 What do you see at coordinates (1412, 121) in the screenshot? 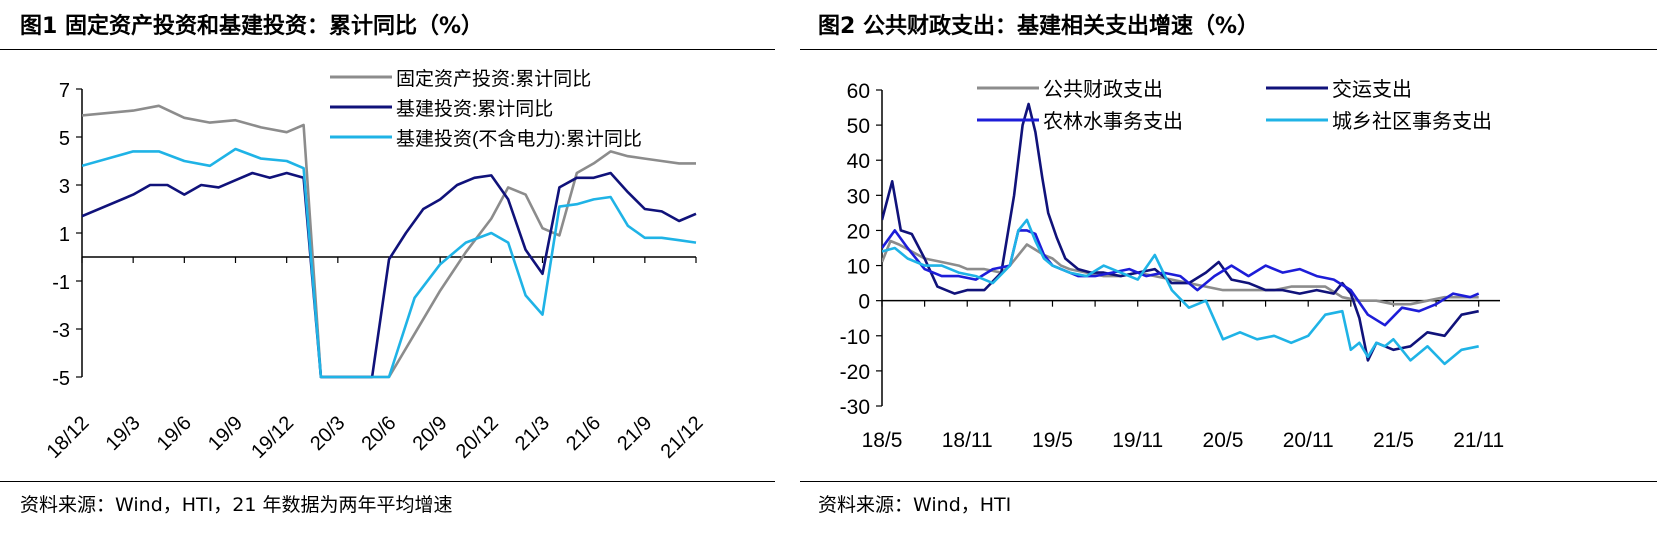
I see `right-legend-label-4: 城乡社区事务支出` at bounding box center [1412, 121].